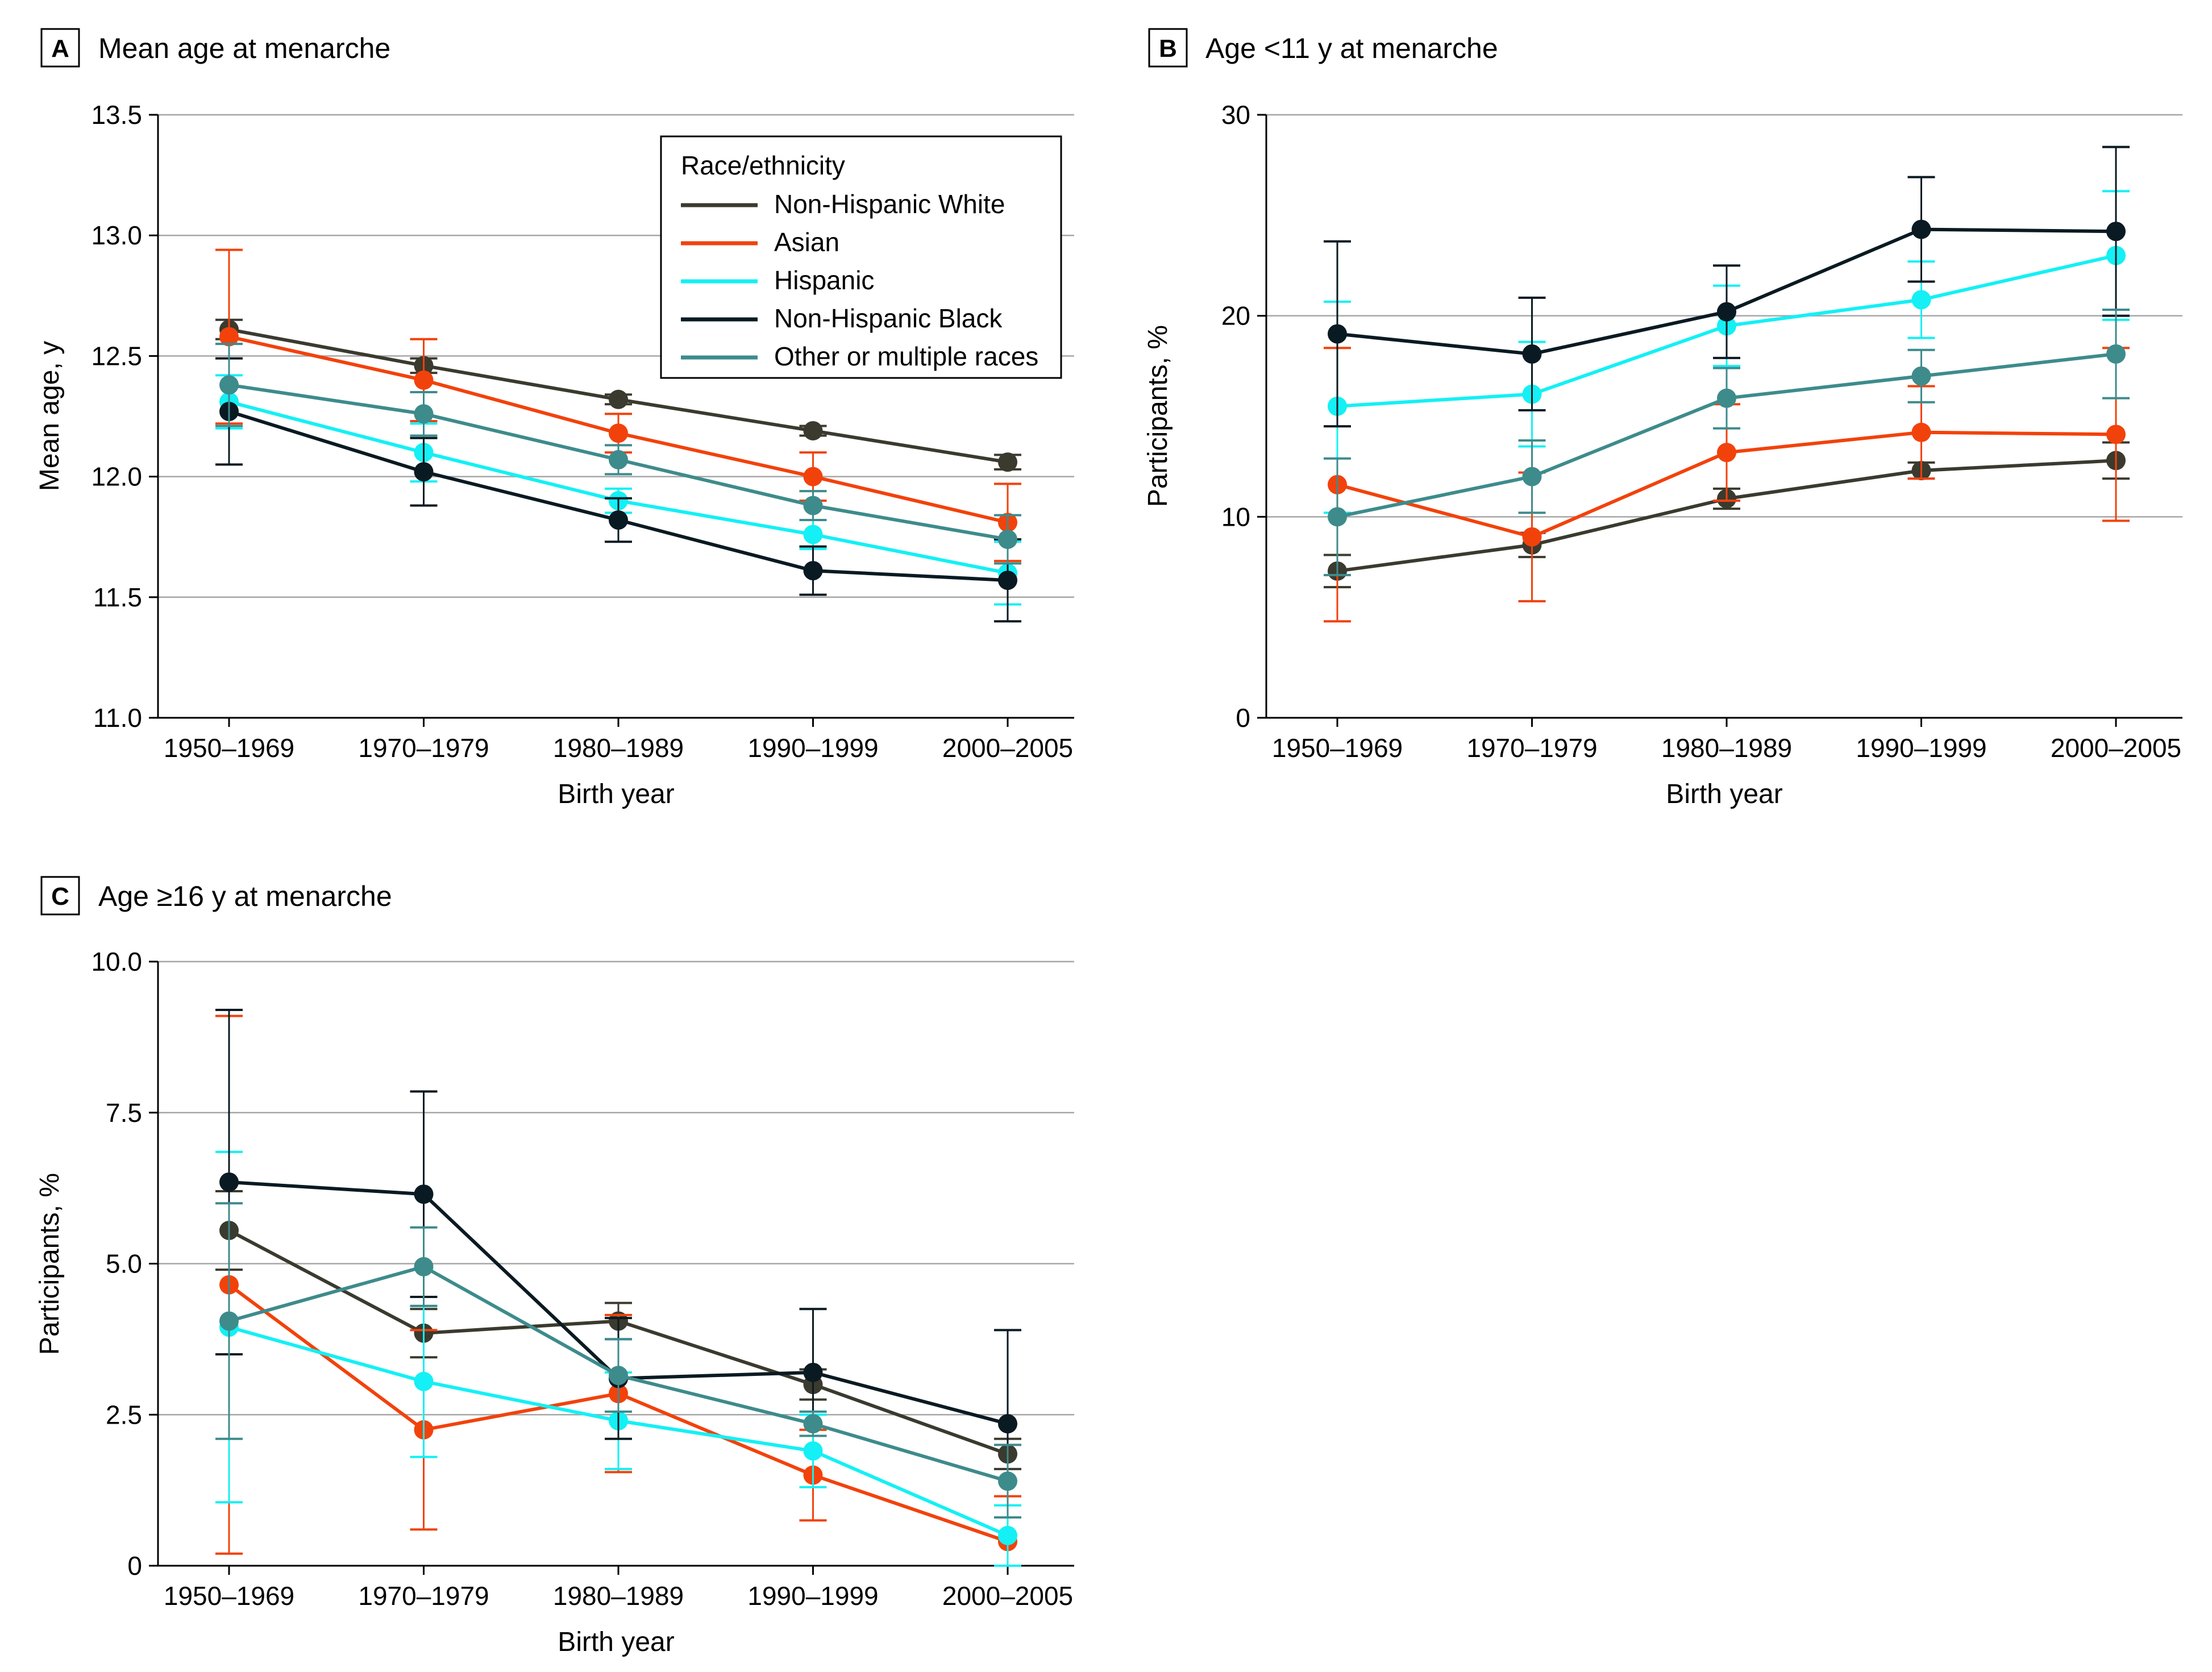 This screenshot has width=2212, height=1672. I want to click on panel-b-y-tick-label: 20, so click(1236, 316).